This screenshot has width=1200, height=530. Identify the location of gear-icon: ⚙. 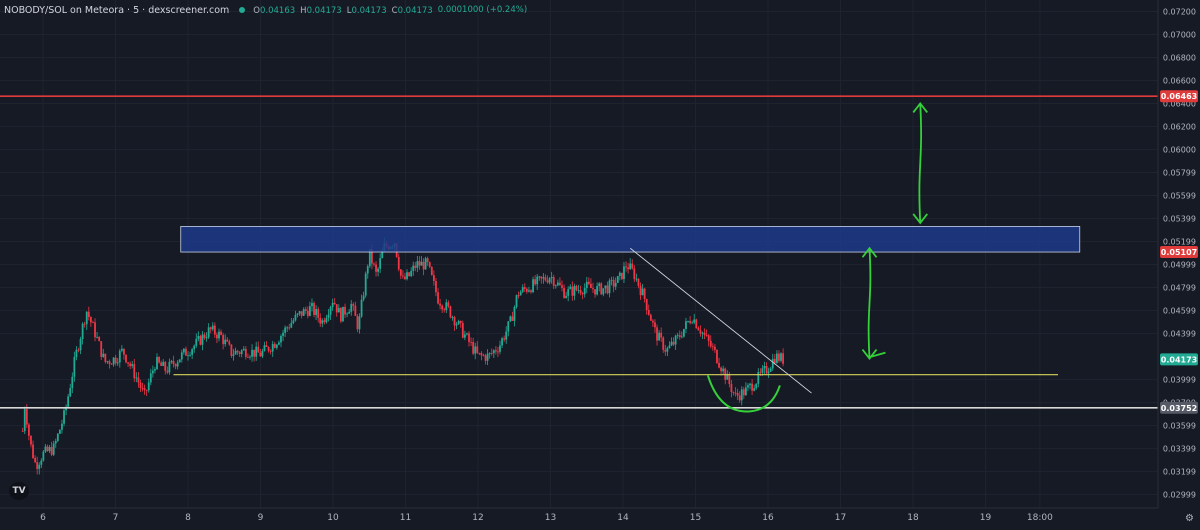
(1189, 518).